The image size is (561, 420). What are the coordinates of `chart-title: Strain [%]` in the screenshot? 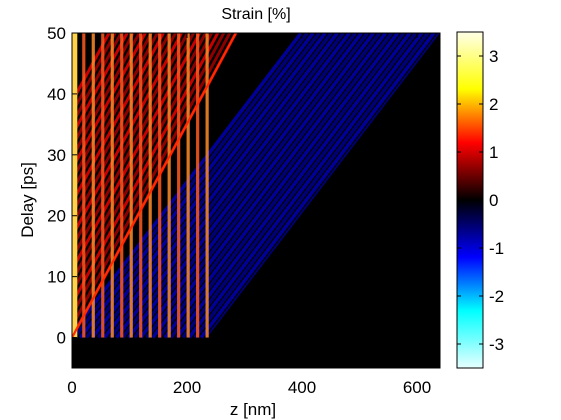 It's located at (255, 14).